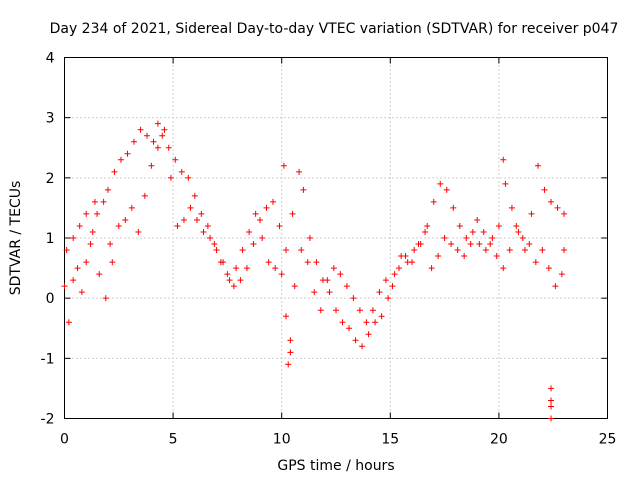  What do you see at coordinates (50, 179) in the screenshot?
I see `y-tick-label: 2` at bounding box center [50, 179].